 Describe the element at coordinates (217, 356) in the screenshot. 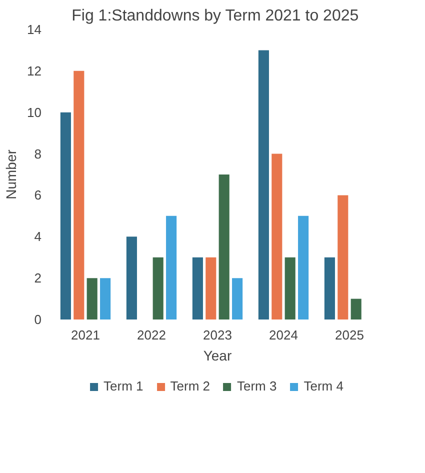

I see `x-axis-title: Year` at that location.